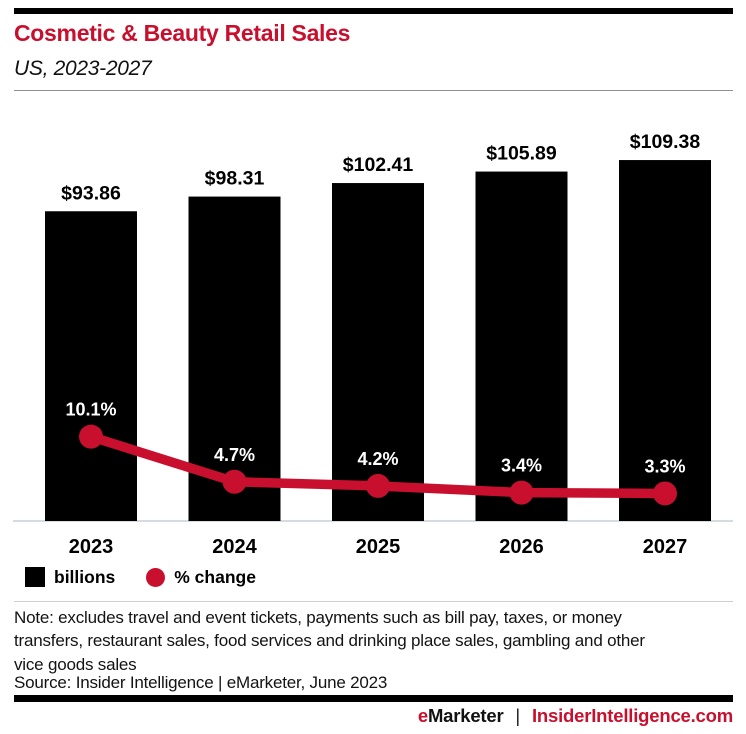 This screenshot has width=746, height=734. I want to click on bar-2027, so click(665, 340).